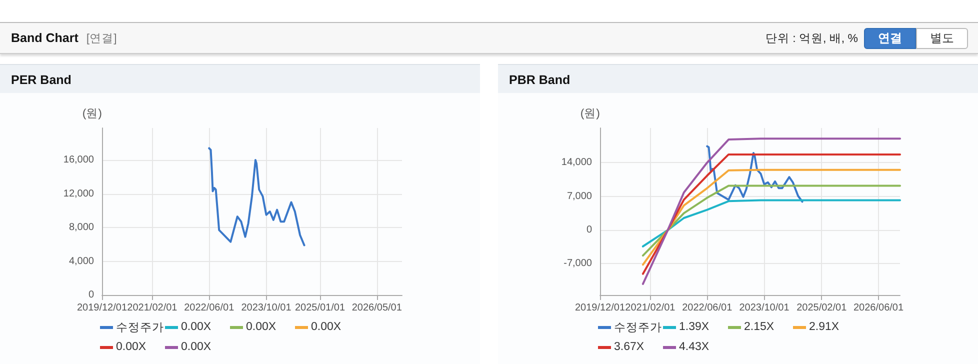  What do you see at coordinates (879, 308) in the screenshot?
I see `x-tick-label: 2026/06/01` at bounding box center [879, 308].